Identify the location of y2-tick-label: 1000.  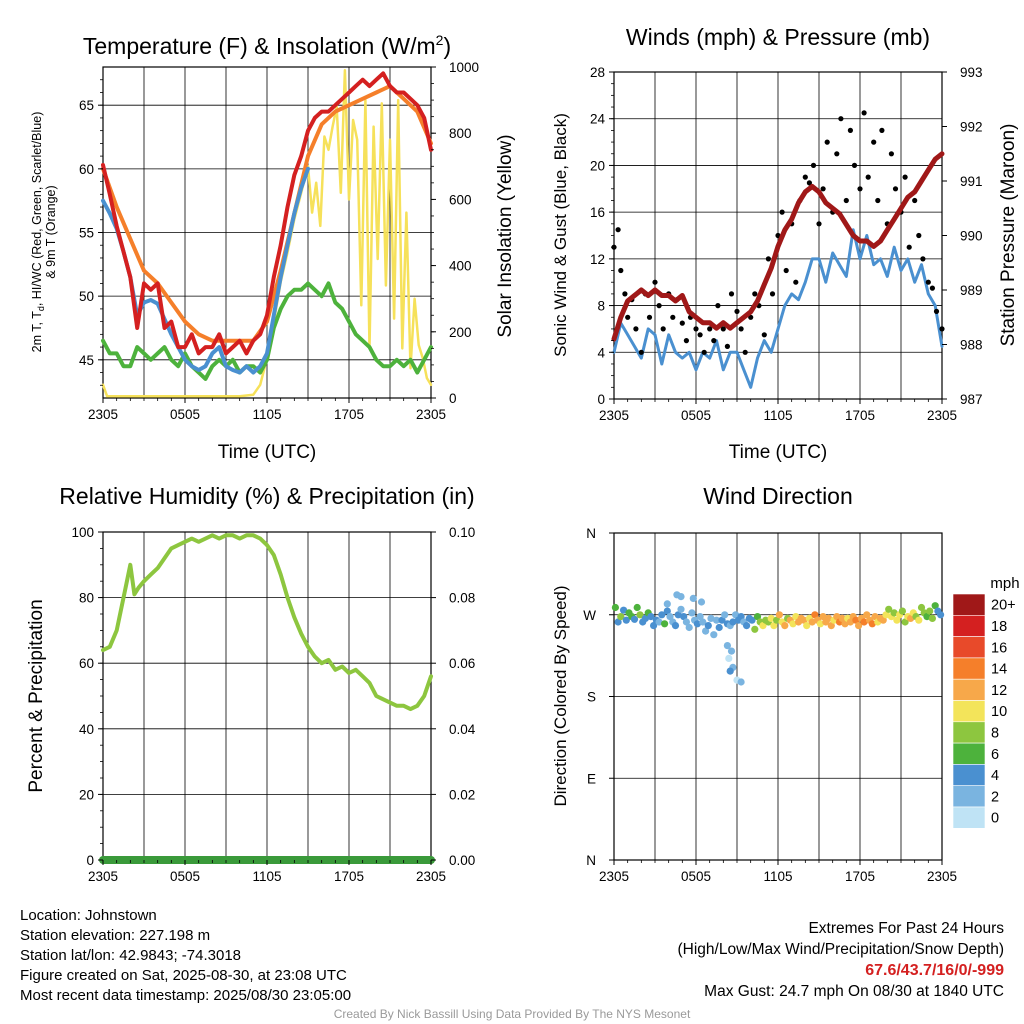
(464, 67).